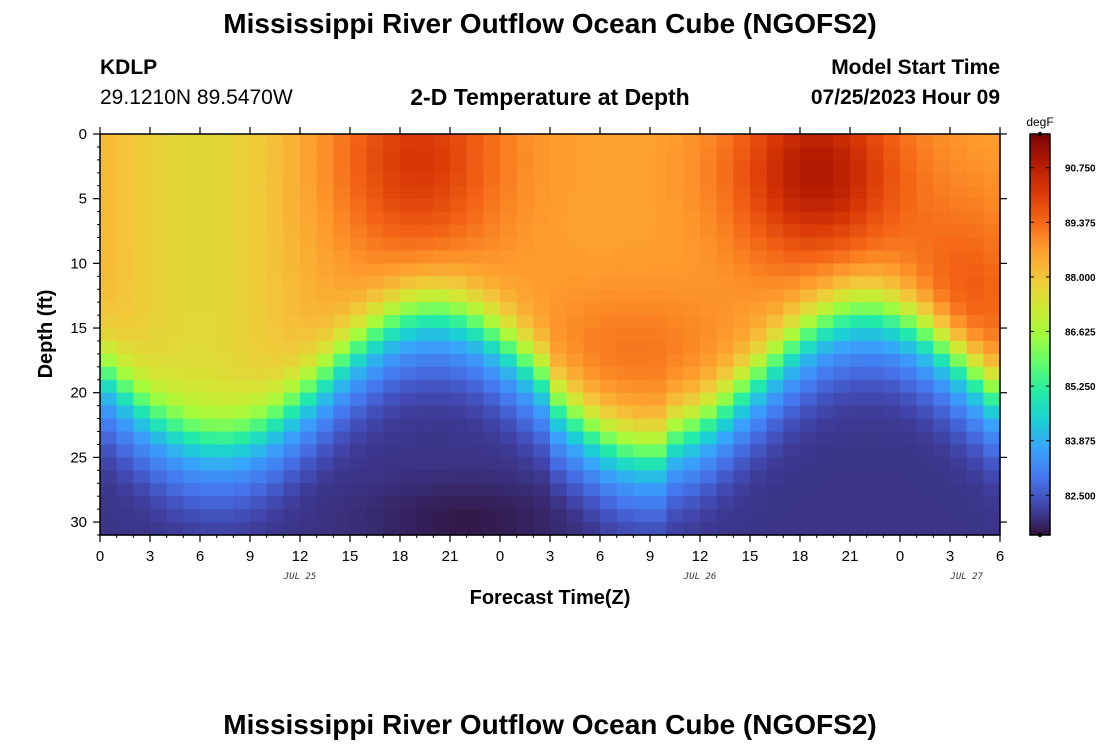 This screenshot has width=1100, height=750. What do you see at coordinates (600, 556) in the screenshot?
I see `x-tick-label: 6` at bounding box center [600, 556].